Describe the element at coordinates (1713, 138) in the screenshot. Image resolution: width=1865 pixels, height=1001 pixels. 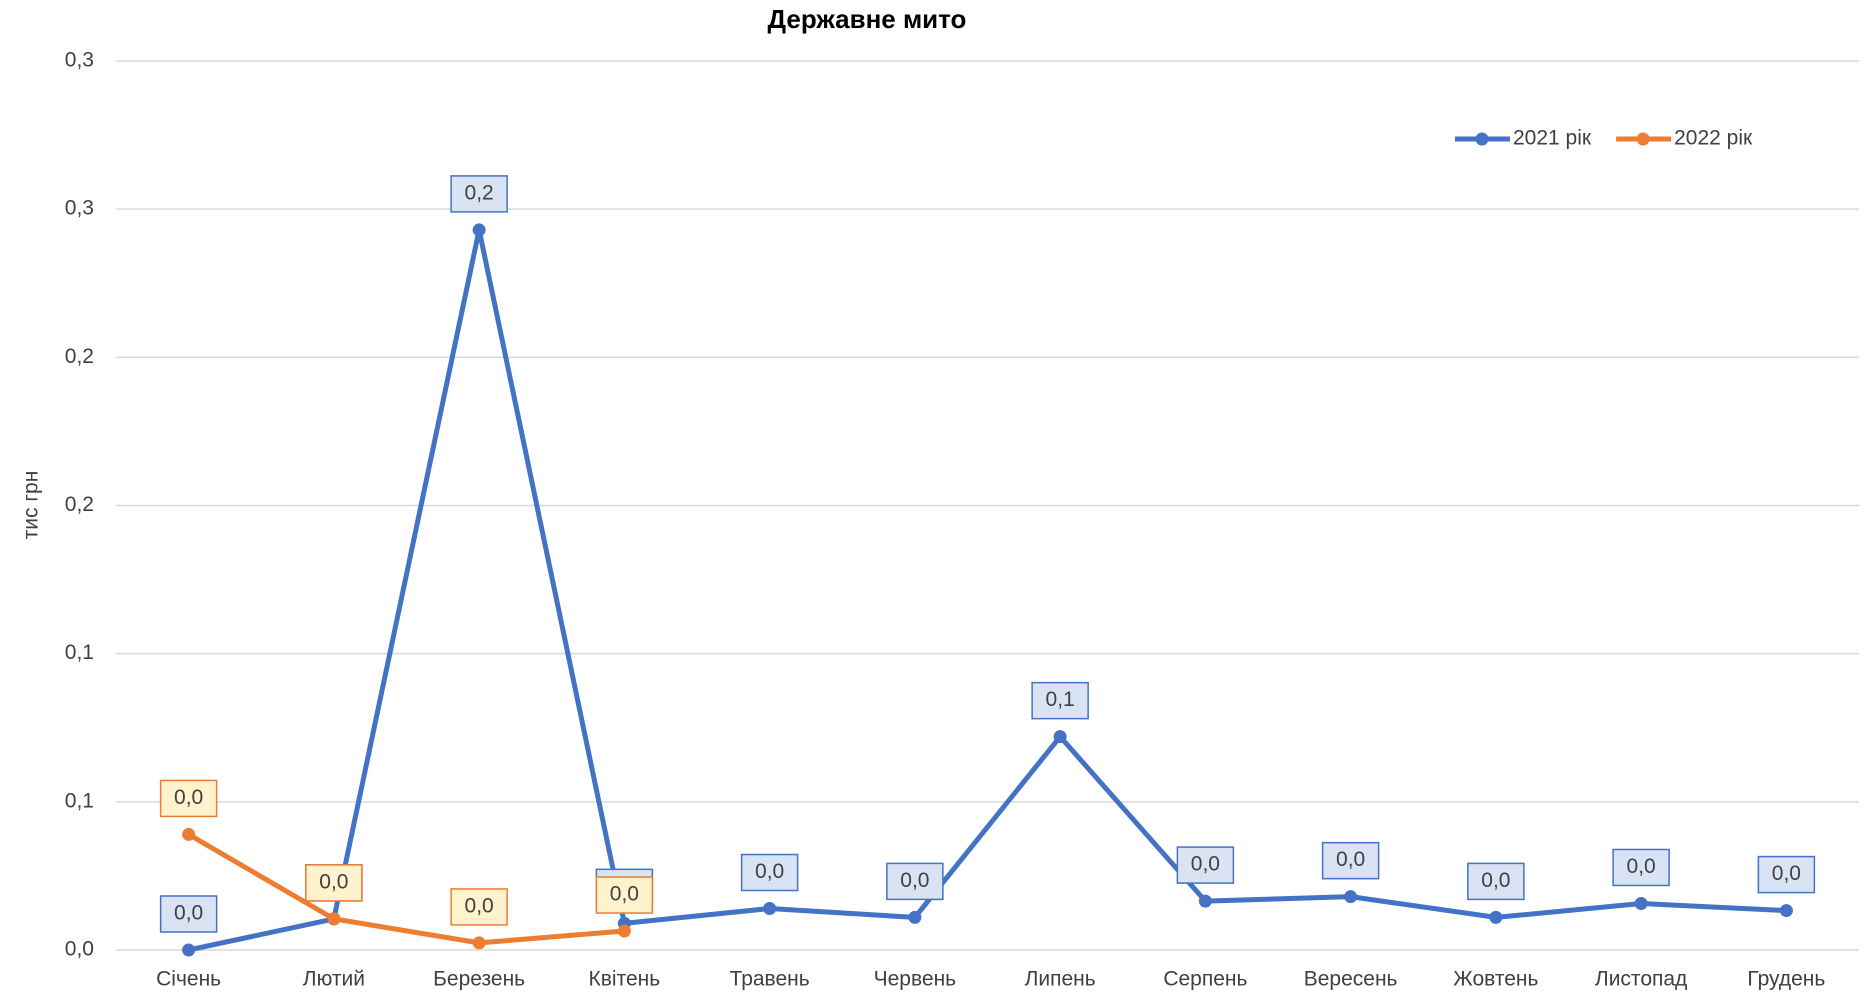
I see `legend-label: 2022 рік` at that location.